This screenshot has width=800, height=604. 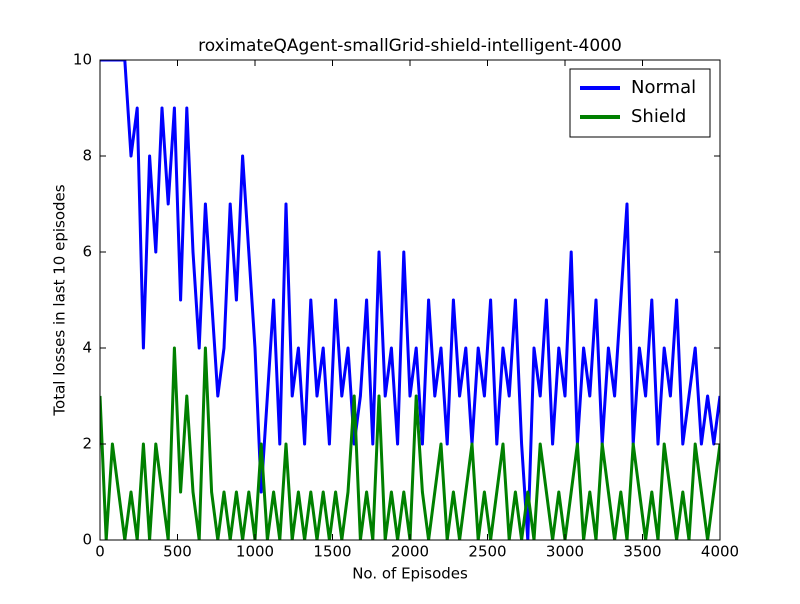 I want to click on x-tick-label: 1500, so click(x=332, y=552).